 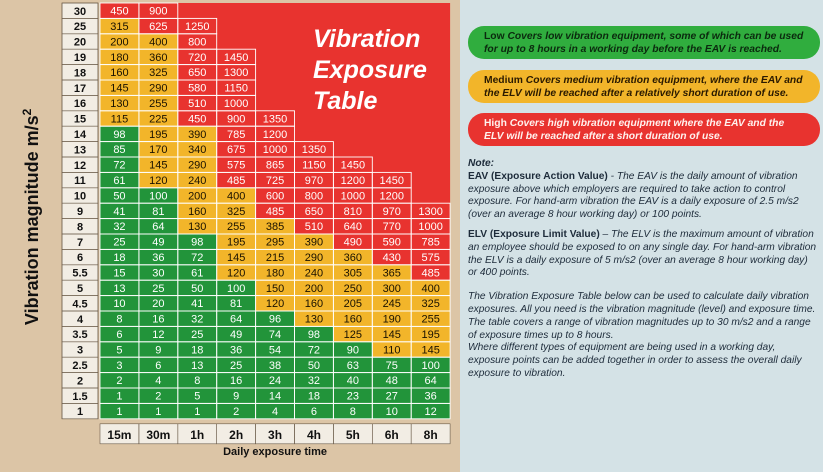 I want to click on chart-title-line: Table, so click(x=345, y=101).